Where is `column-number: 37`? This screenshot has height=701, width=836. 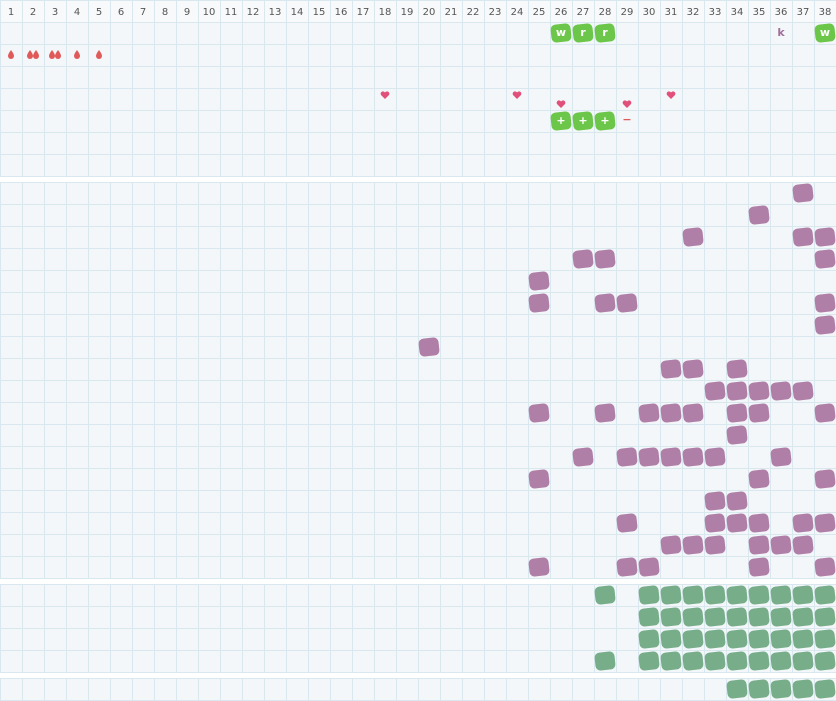 column-number: 37 is located at coordinates (803, 12).